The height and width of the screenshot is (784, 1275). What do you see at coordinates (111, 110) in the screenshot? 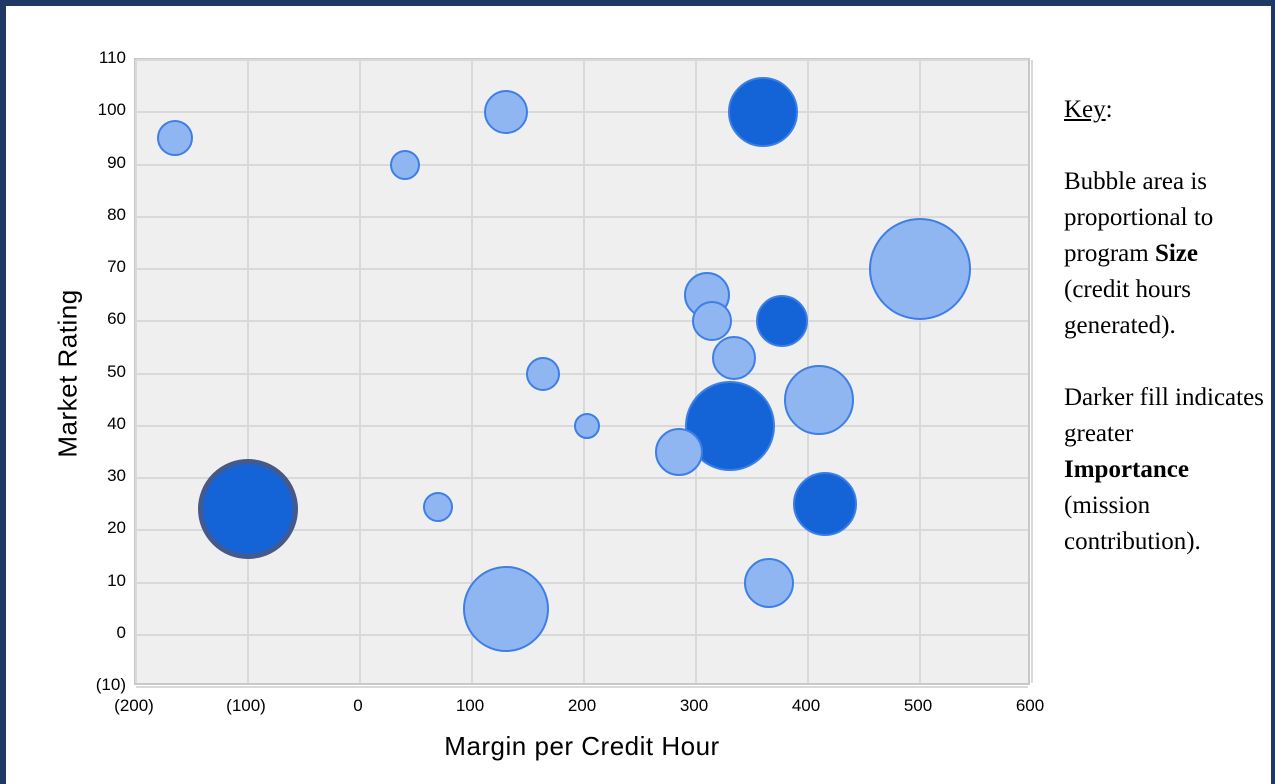
I see `y-tick-label: 100` at bounding box center [111, 110].